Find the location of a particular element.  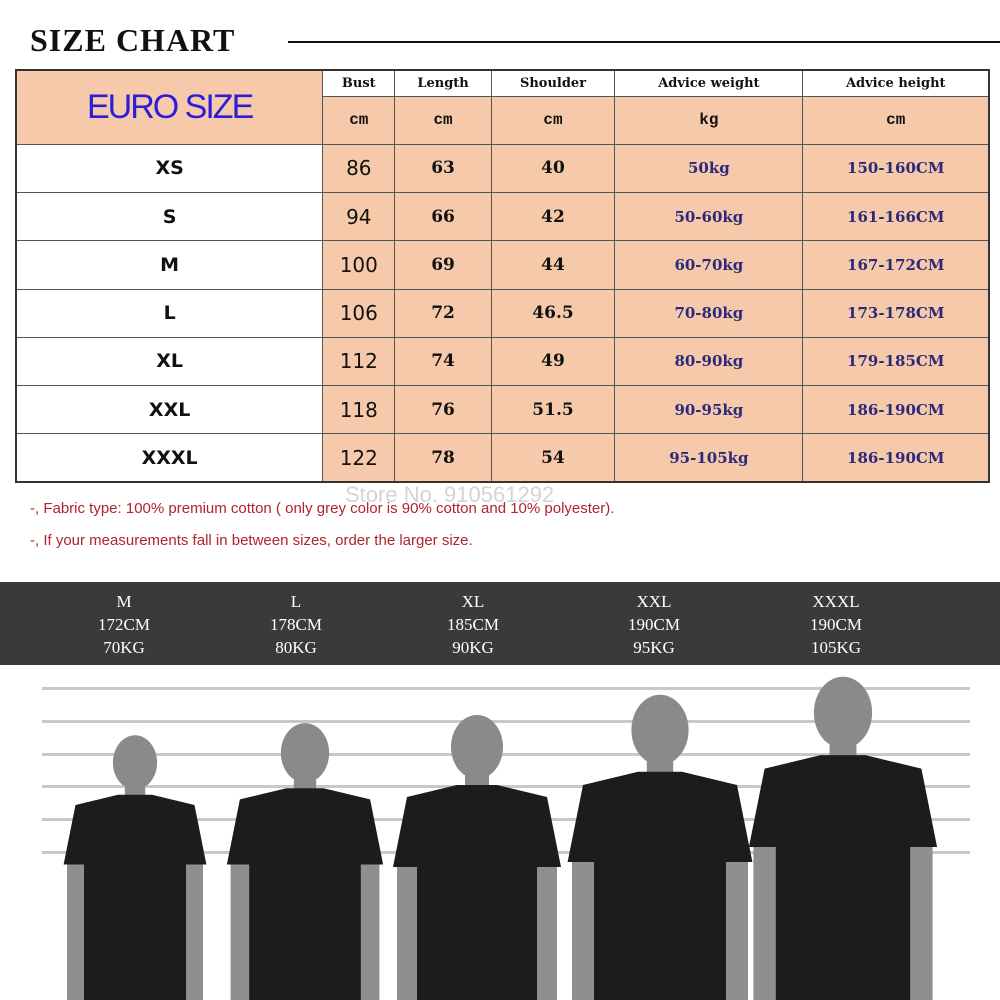

table-row: L 106 72 46.5 70-80kg 173-178CM is located at coordinates (502, 313).